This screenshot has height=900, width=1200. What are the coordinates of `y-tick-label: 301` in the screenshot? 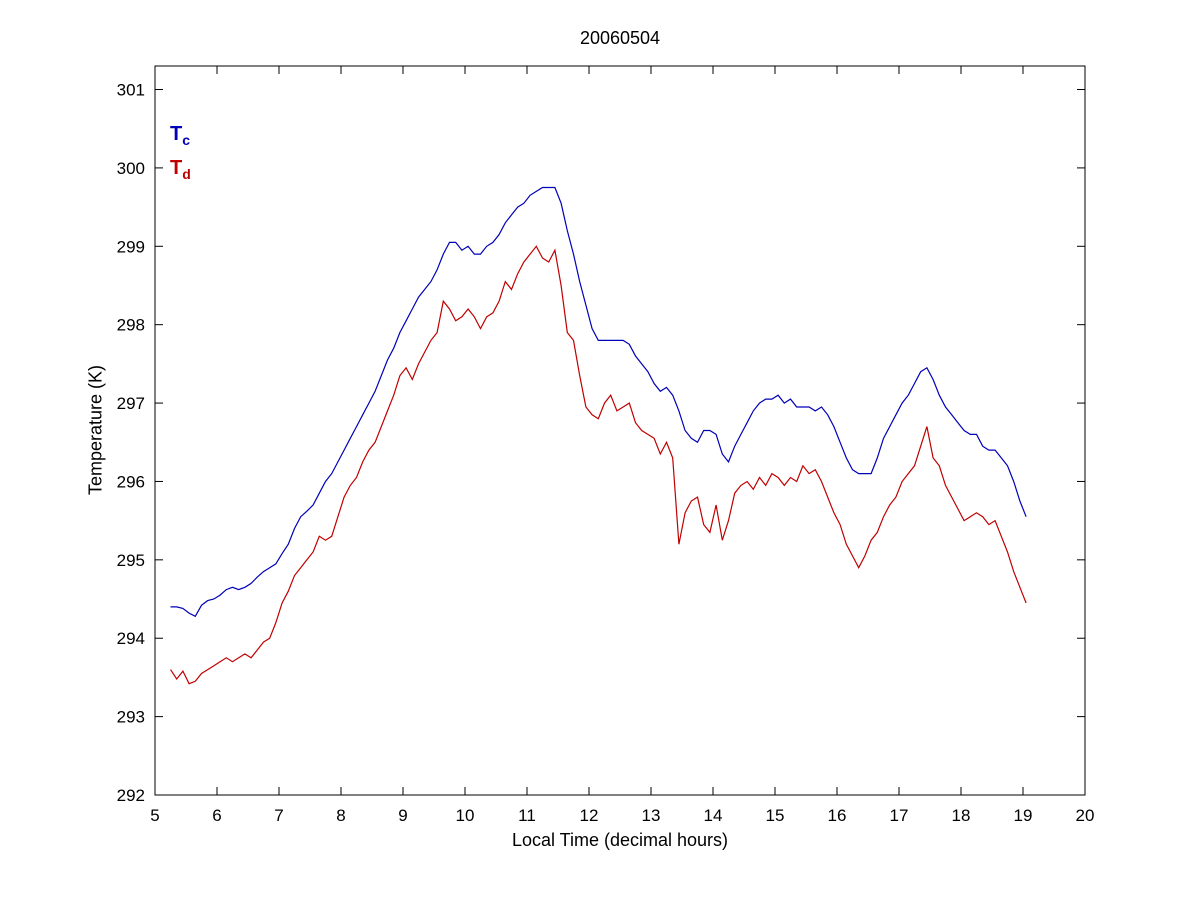 It's located at (131, 90).